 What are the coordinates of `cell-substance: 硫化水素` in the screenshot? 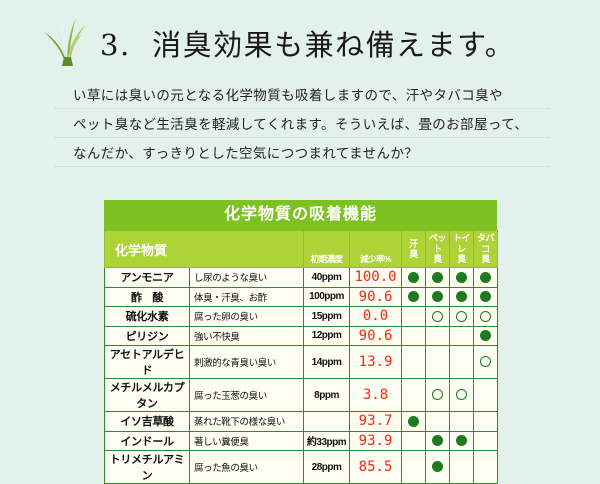 It's located at (147, 316).